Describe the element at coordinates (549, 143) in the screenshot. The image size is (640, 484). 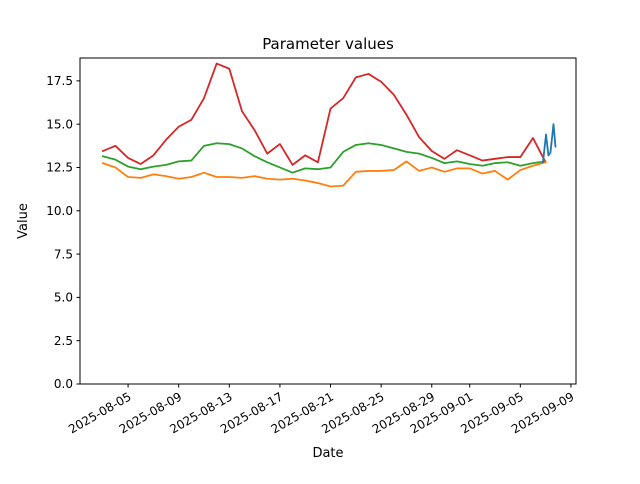
I see `series-blue-line` at that location.